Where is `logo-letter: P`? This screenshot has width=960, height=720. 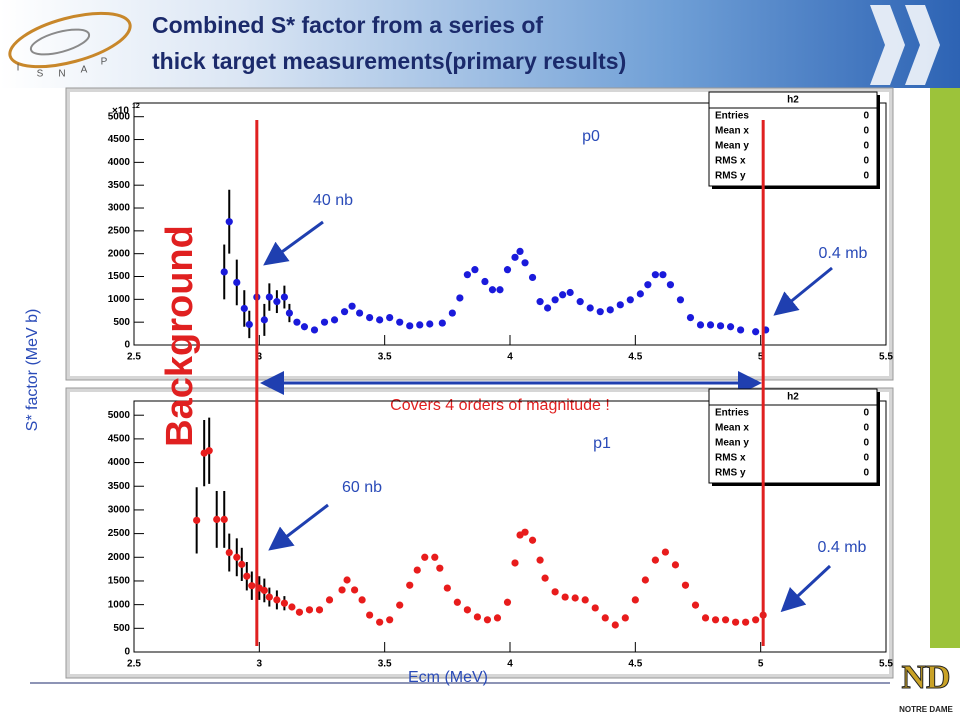 logo-letter: P is located at coordinates (104, 62).